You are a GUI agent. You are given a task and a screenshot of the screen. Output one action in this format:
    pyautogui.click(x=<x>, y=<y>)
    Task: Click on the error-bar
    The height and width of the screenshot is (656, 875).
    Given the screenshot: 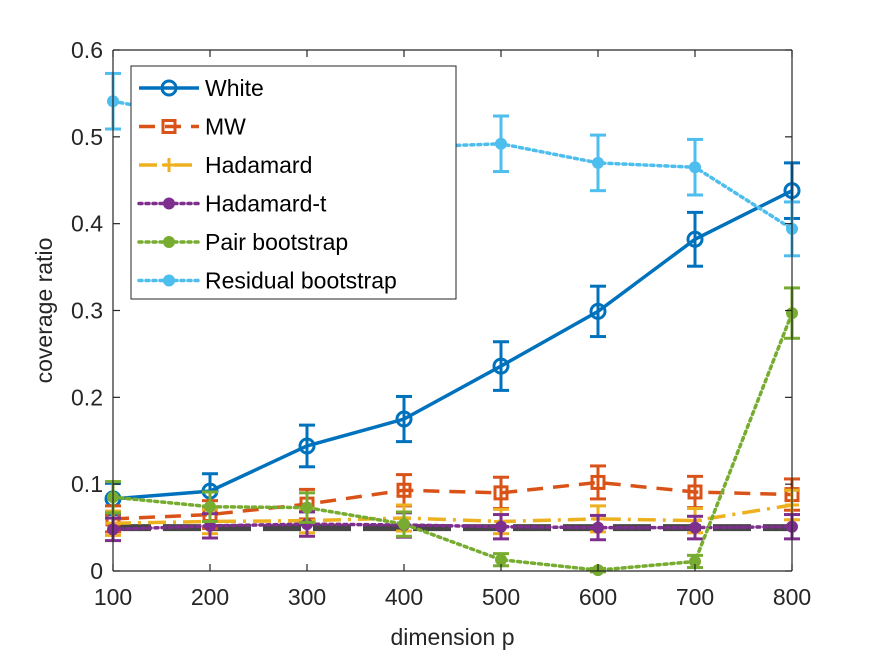 What is the action you would take?
    pyautogui.click(x=598, y=482)
    